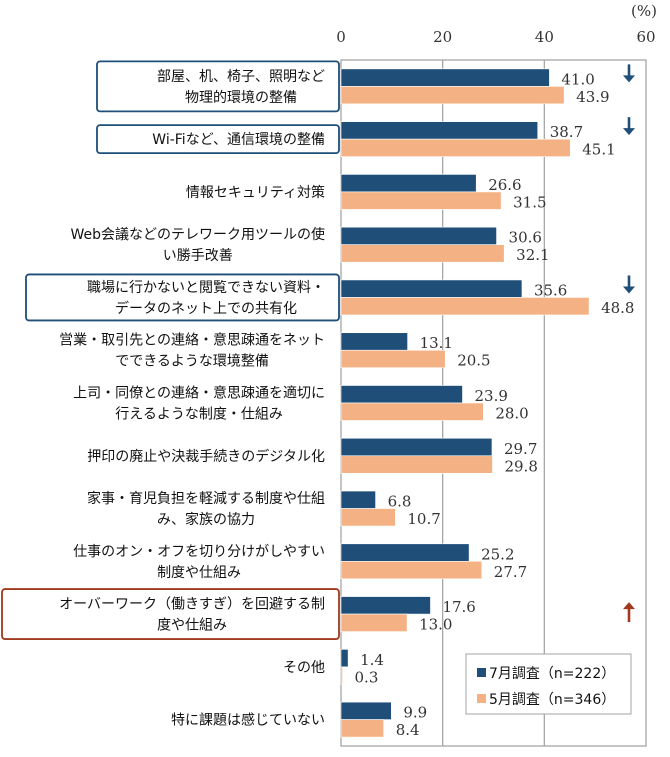  What do you see at coordinates (199, 573) in the screenshot?
I see `category-label: 制度や仕組み` at bounding box center [199, 573].